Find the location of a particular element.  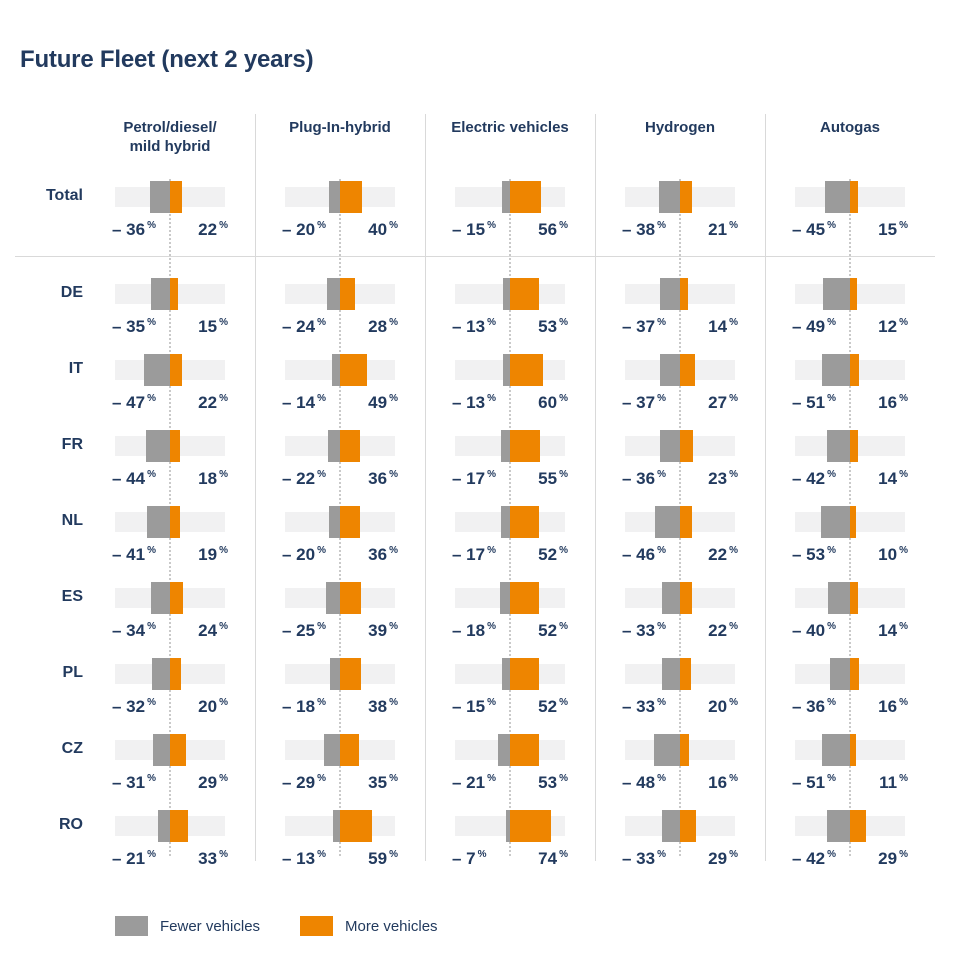

fewer-value-label: – 13% is located at coordinates (304, 858).